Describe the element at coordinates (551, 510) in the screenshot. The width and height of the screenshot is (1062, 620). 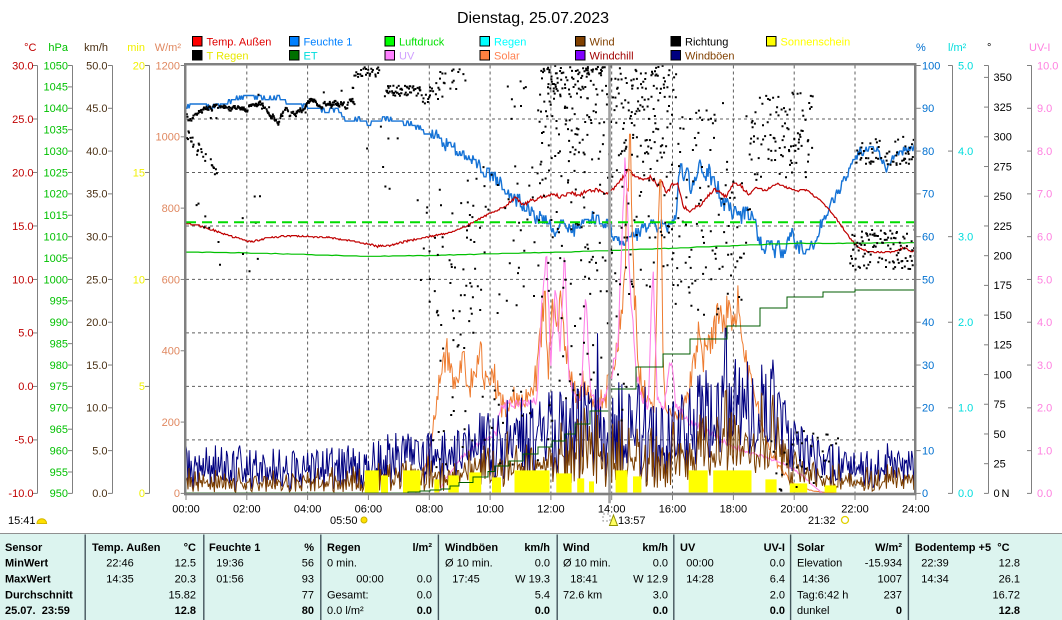
I see `svg-text: 12:00` at that location.